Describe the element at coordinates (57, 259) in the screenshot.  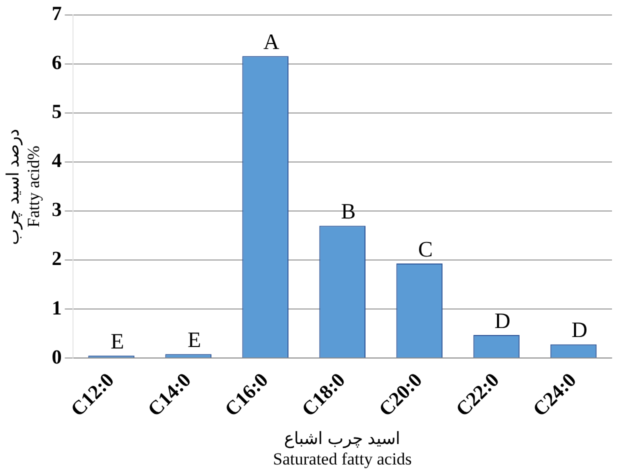
I see `y-tick-label: 2` at that location.